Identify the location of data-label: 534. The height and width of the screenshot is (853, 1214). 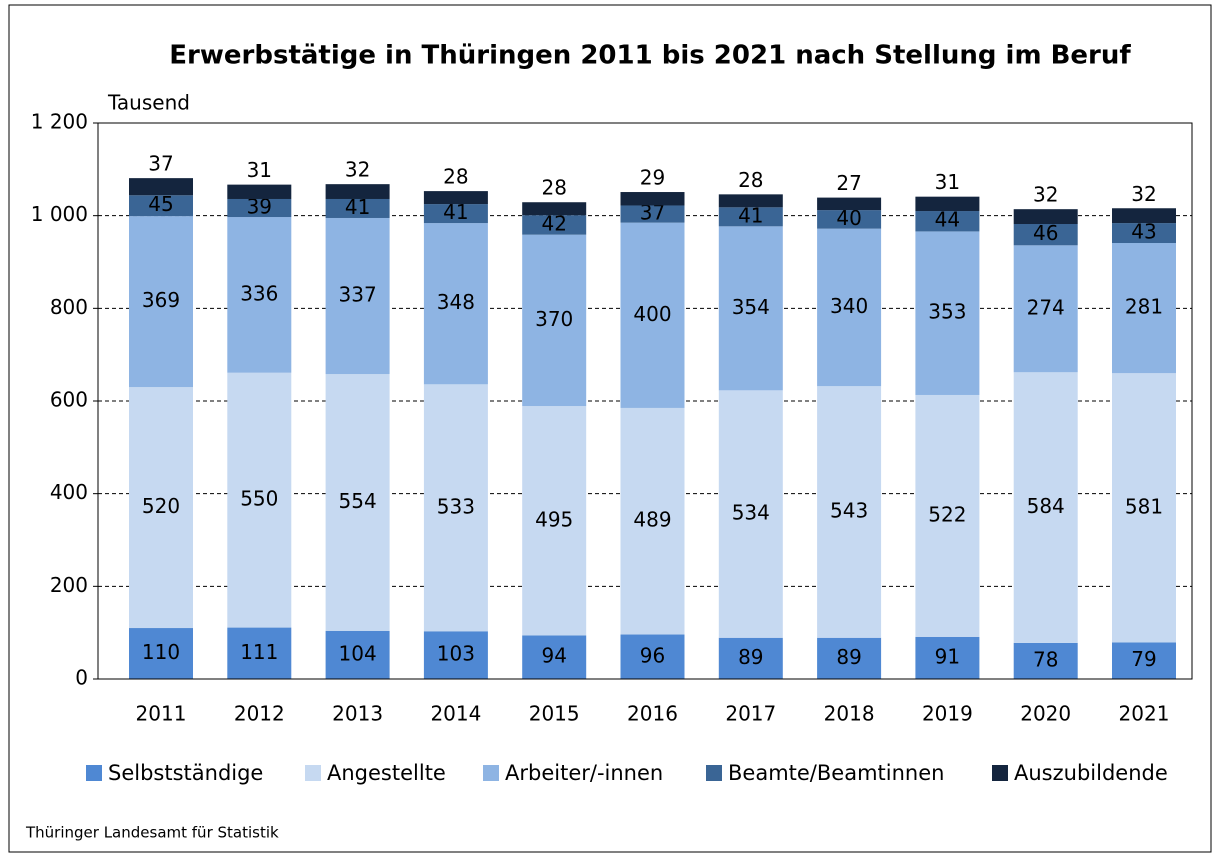
(751, 513).